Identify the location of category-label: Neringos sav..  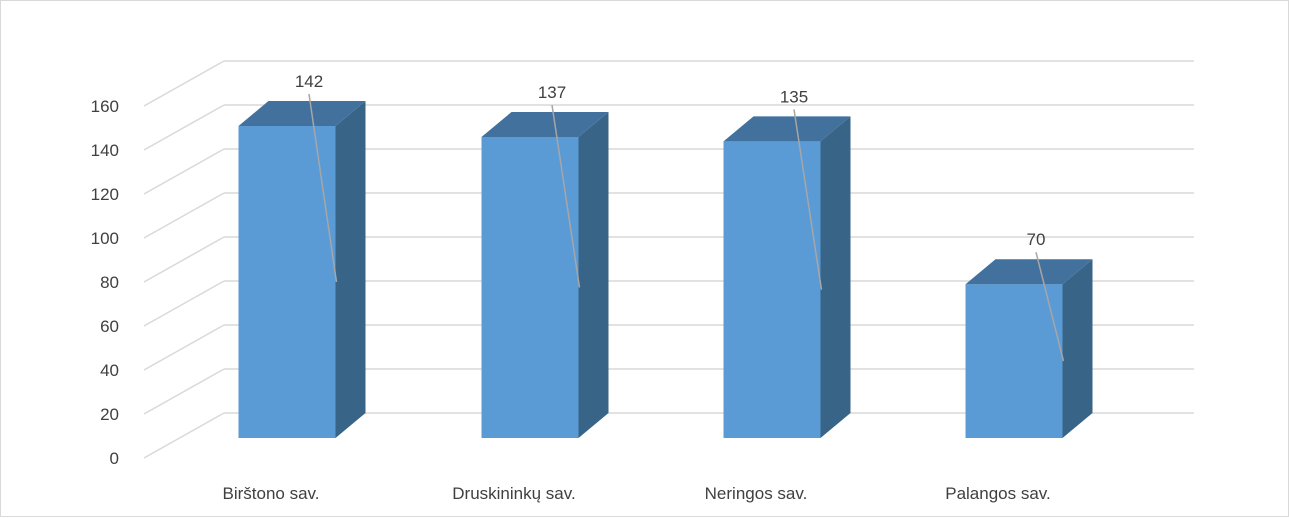
(756, 493).